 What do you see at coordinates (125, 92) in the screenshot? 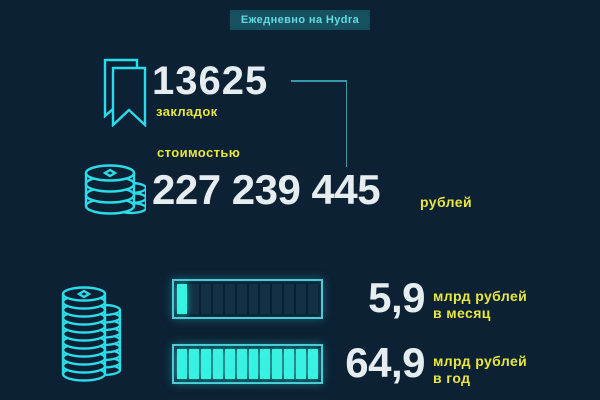
I see `bookmark-icon` at bounding box center [125, 92].